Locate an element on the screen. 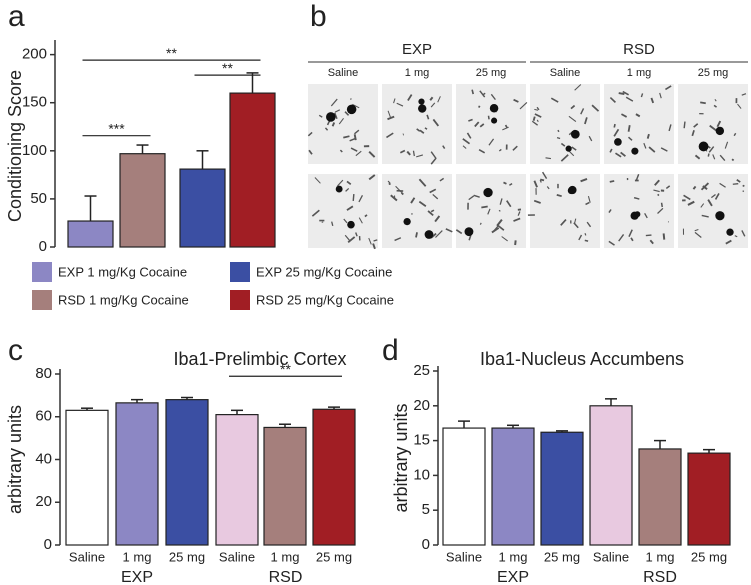 This screenshot has width=751, height=585. y-tick-label: 5 is located at coordinates (426, 509).